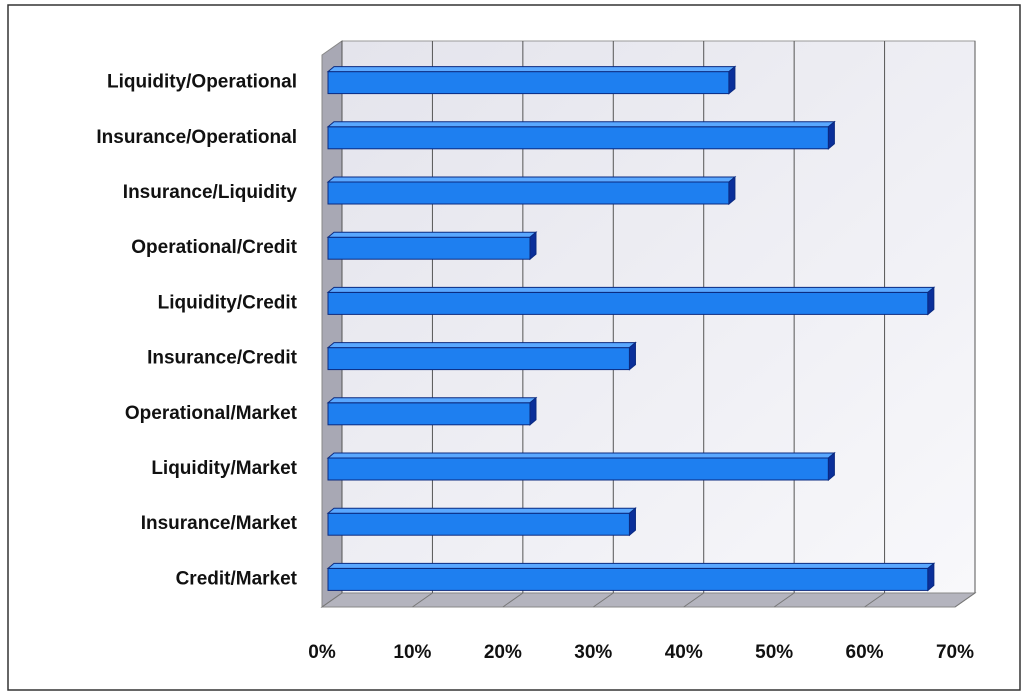 This screenshot has height=695, width=1029. I want to click on y-tick-label: Liquidity/Market, so click(224, 468).